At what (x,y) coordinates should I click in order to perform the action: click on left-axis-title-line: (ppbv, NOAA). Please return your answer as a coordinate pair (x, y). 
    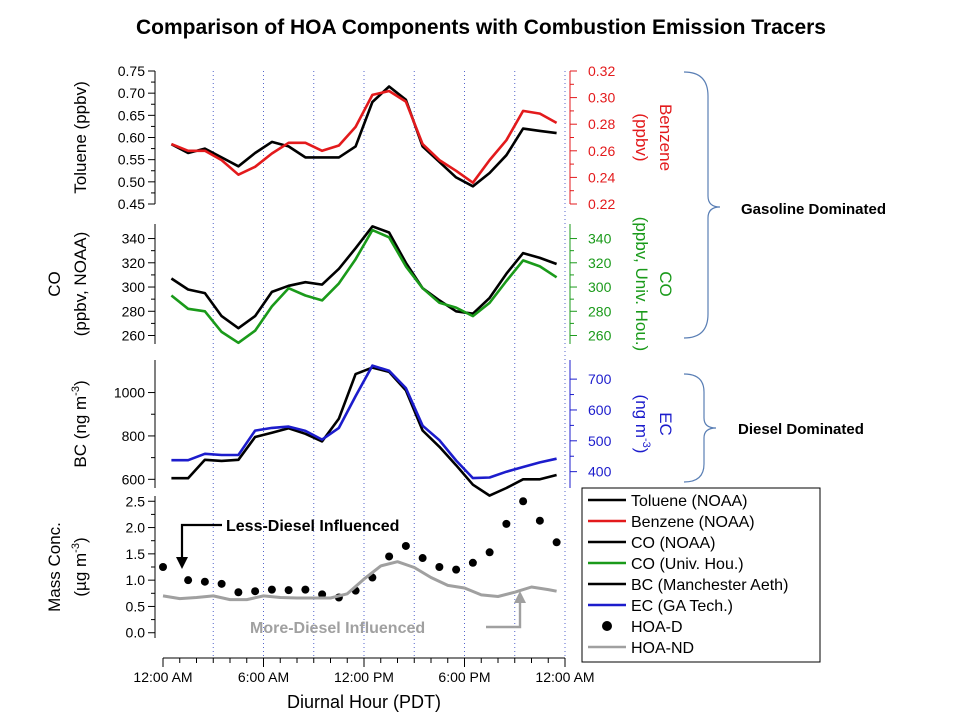
    Looking at the image, I should click on (80, 284).